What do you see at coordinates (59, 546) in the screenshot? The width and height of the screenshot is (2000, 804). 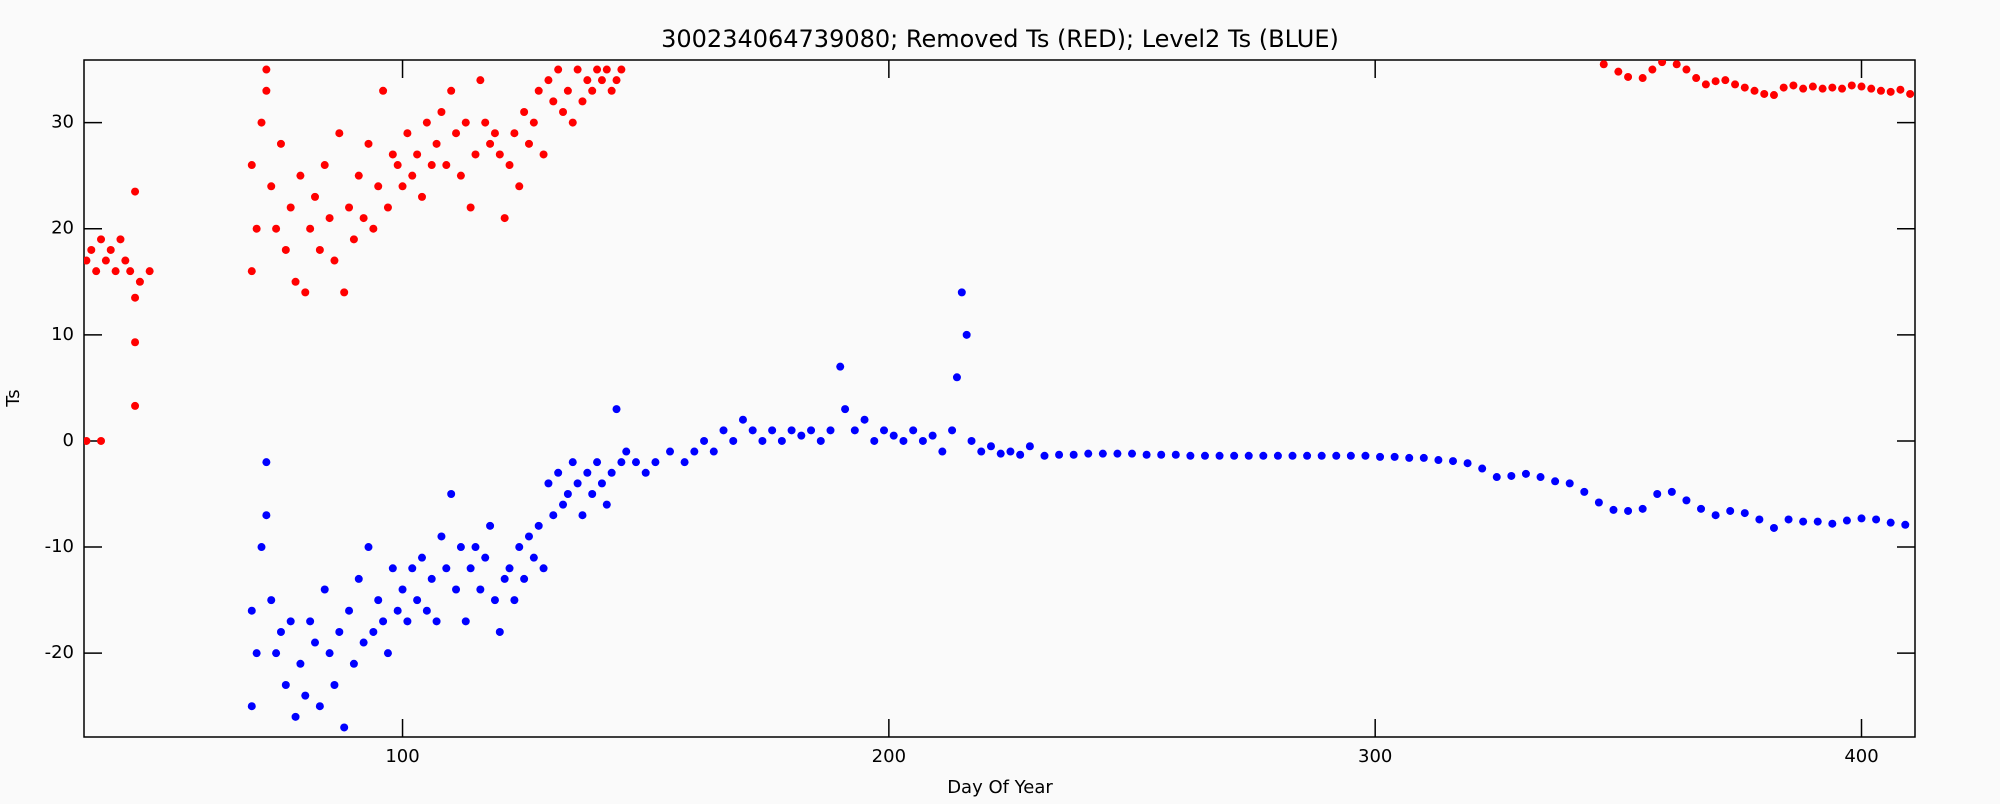 I see `y-tick-label: -10` at bounding box center [59, 546].